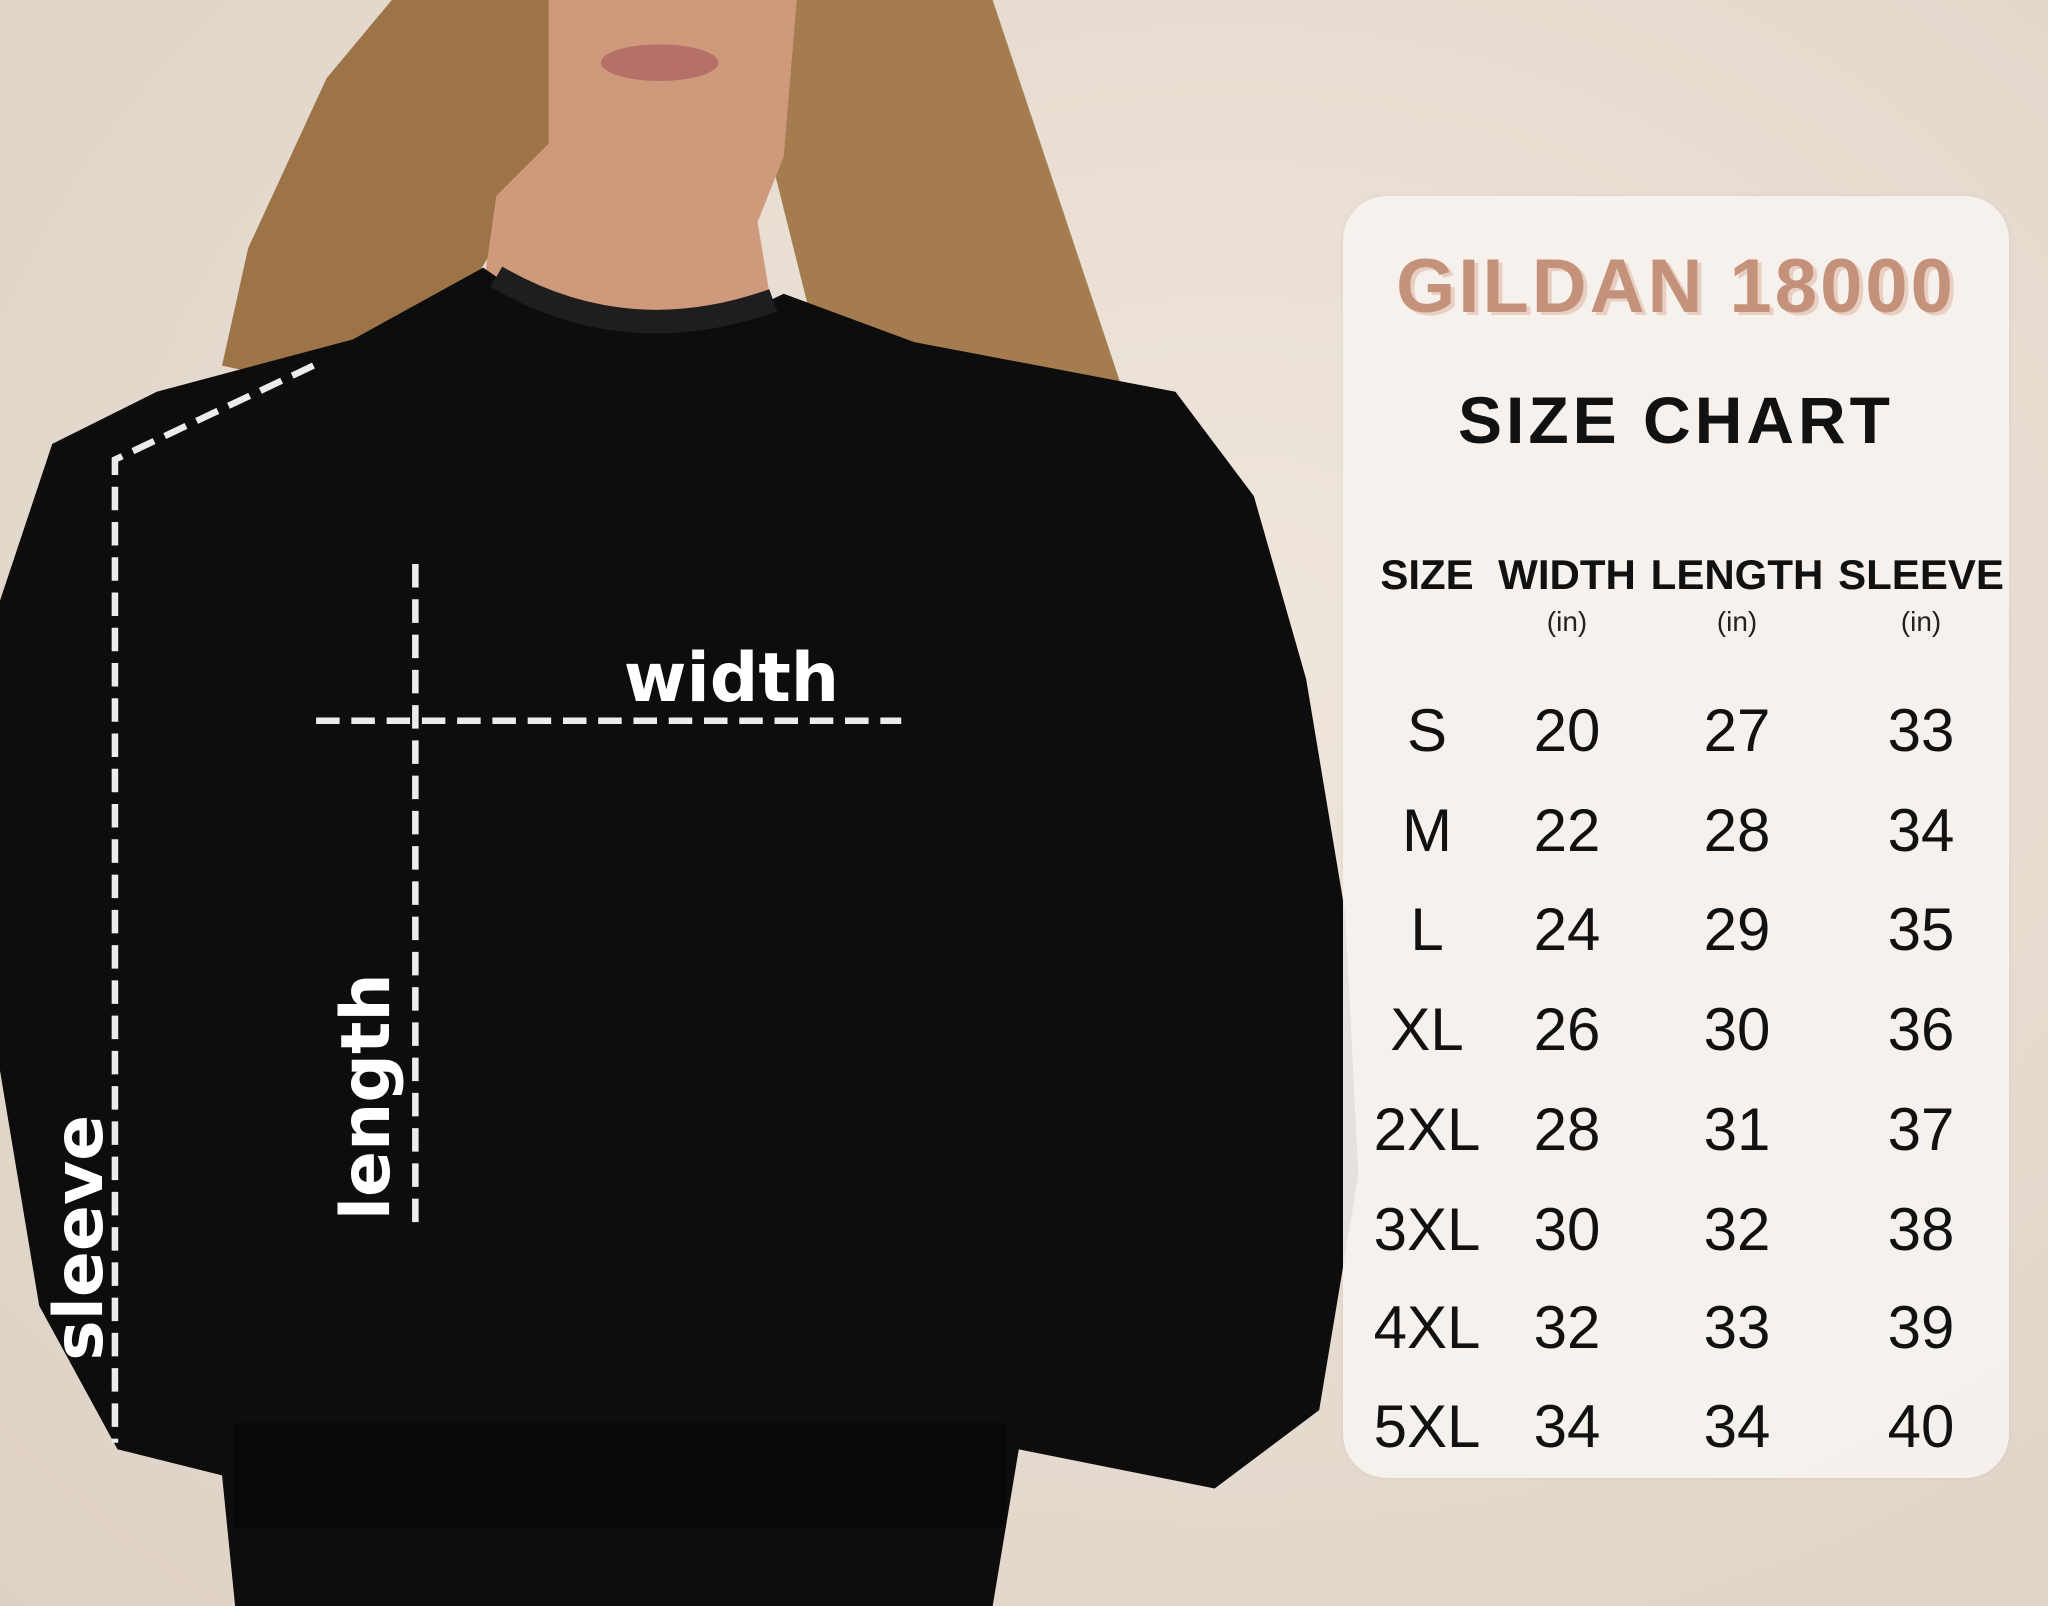 This screenshot has width=2048, height=1606. I want to click on measurement-cell: 37, so click(1921, 1129).